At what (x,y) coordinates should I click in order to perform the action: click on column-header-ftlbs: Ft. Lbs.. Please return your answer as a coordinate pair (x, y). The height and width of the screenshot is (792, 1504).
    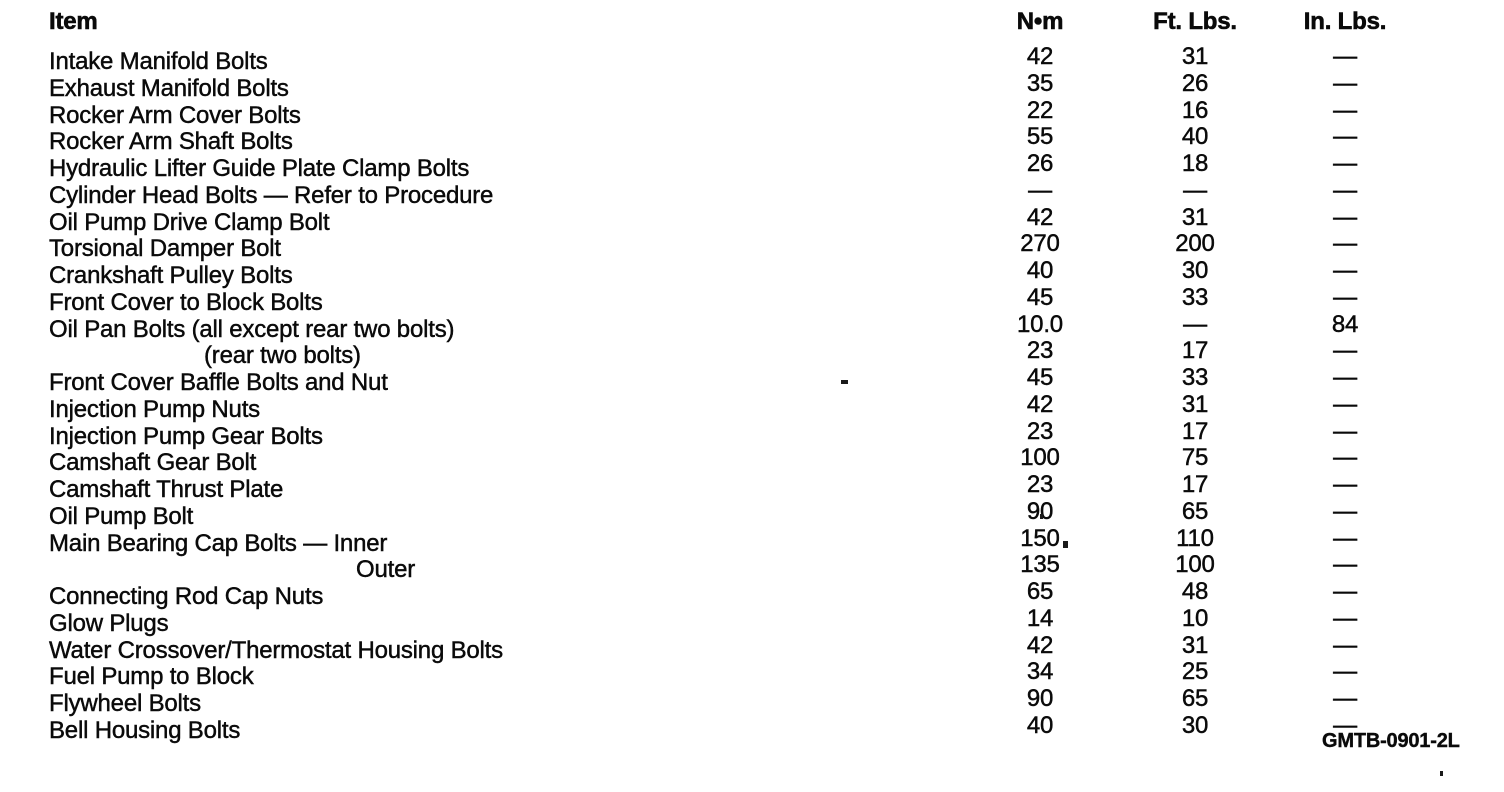
    Looking at the image, I should click on (1195, 22).